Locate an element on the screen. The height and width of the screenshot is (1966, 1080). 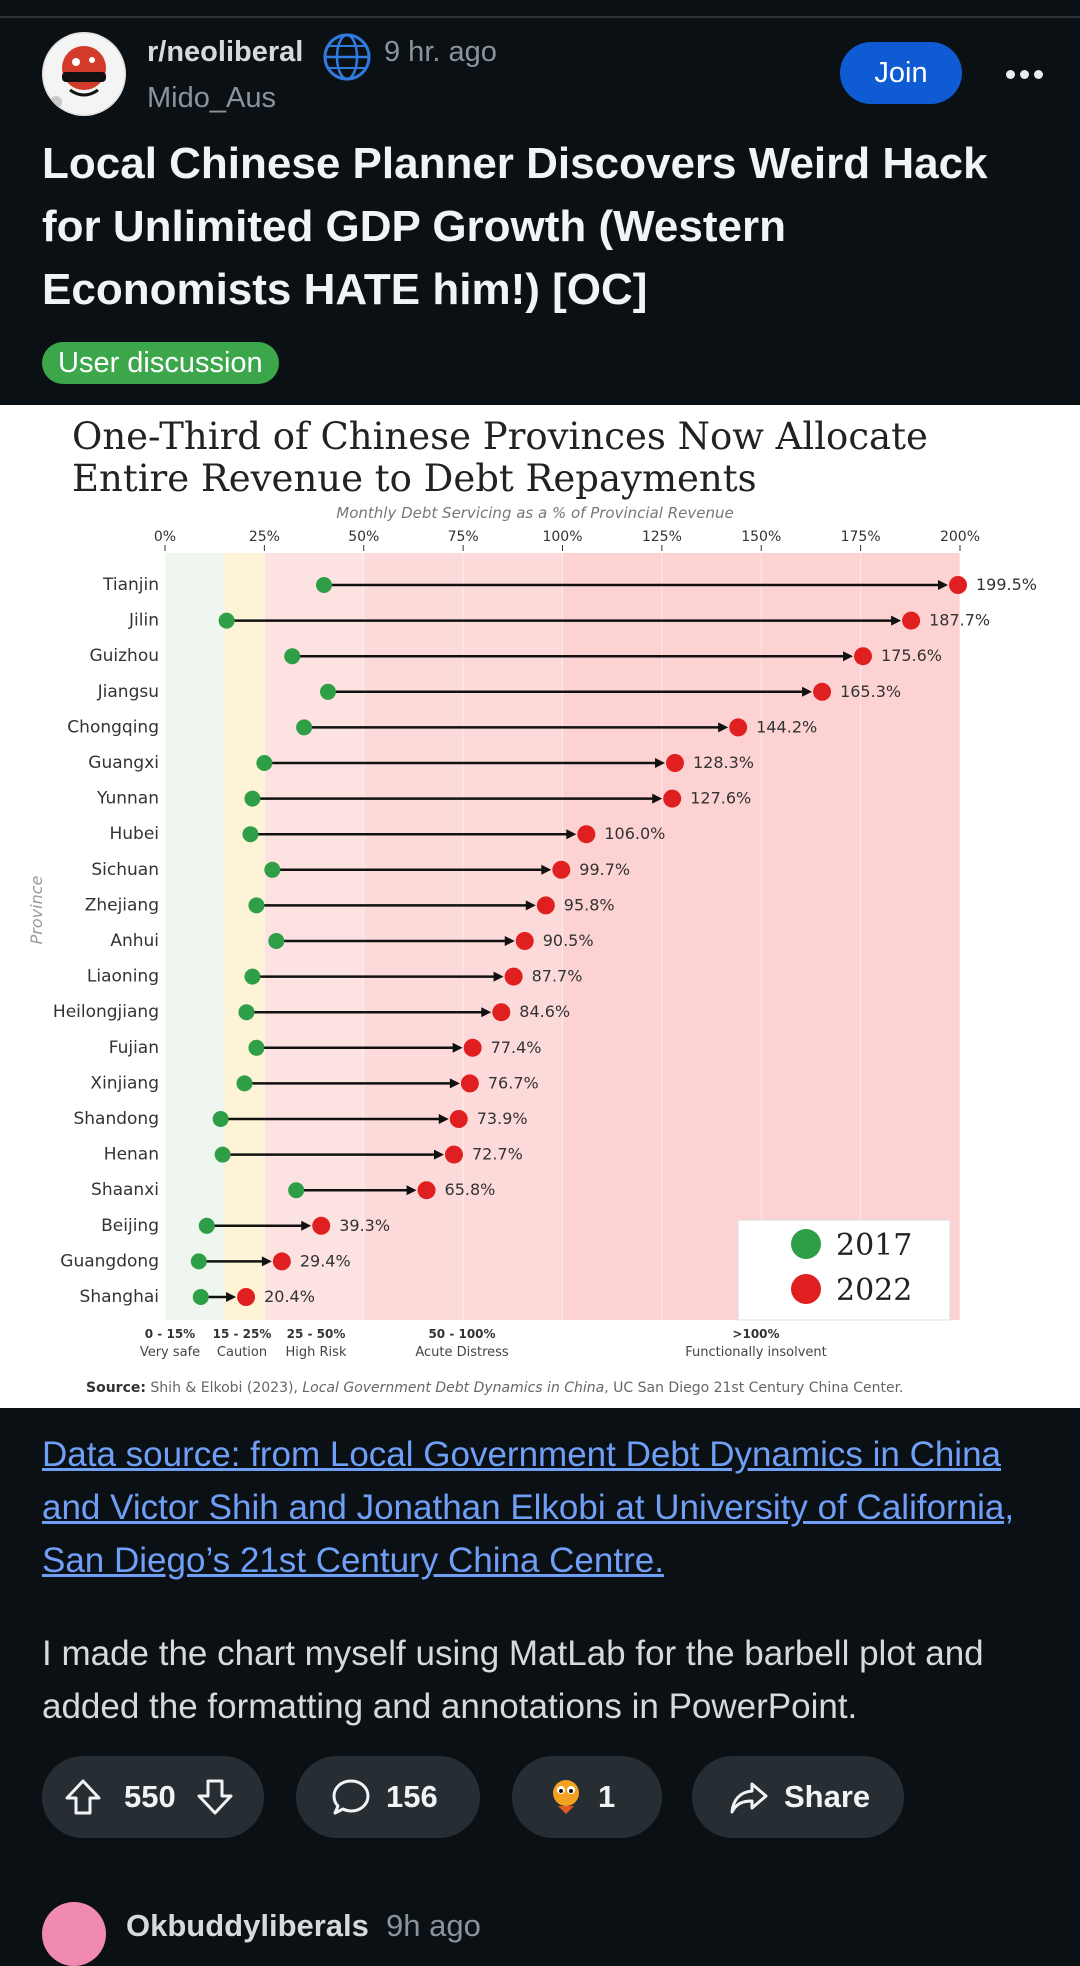
province-label: Guangdong is located at coordinates (109, 1261).